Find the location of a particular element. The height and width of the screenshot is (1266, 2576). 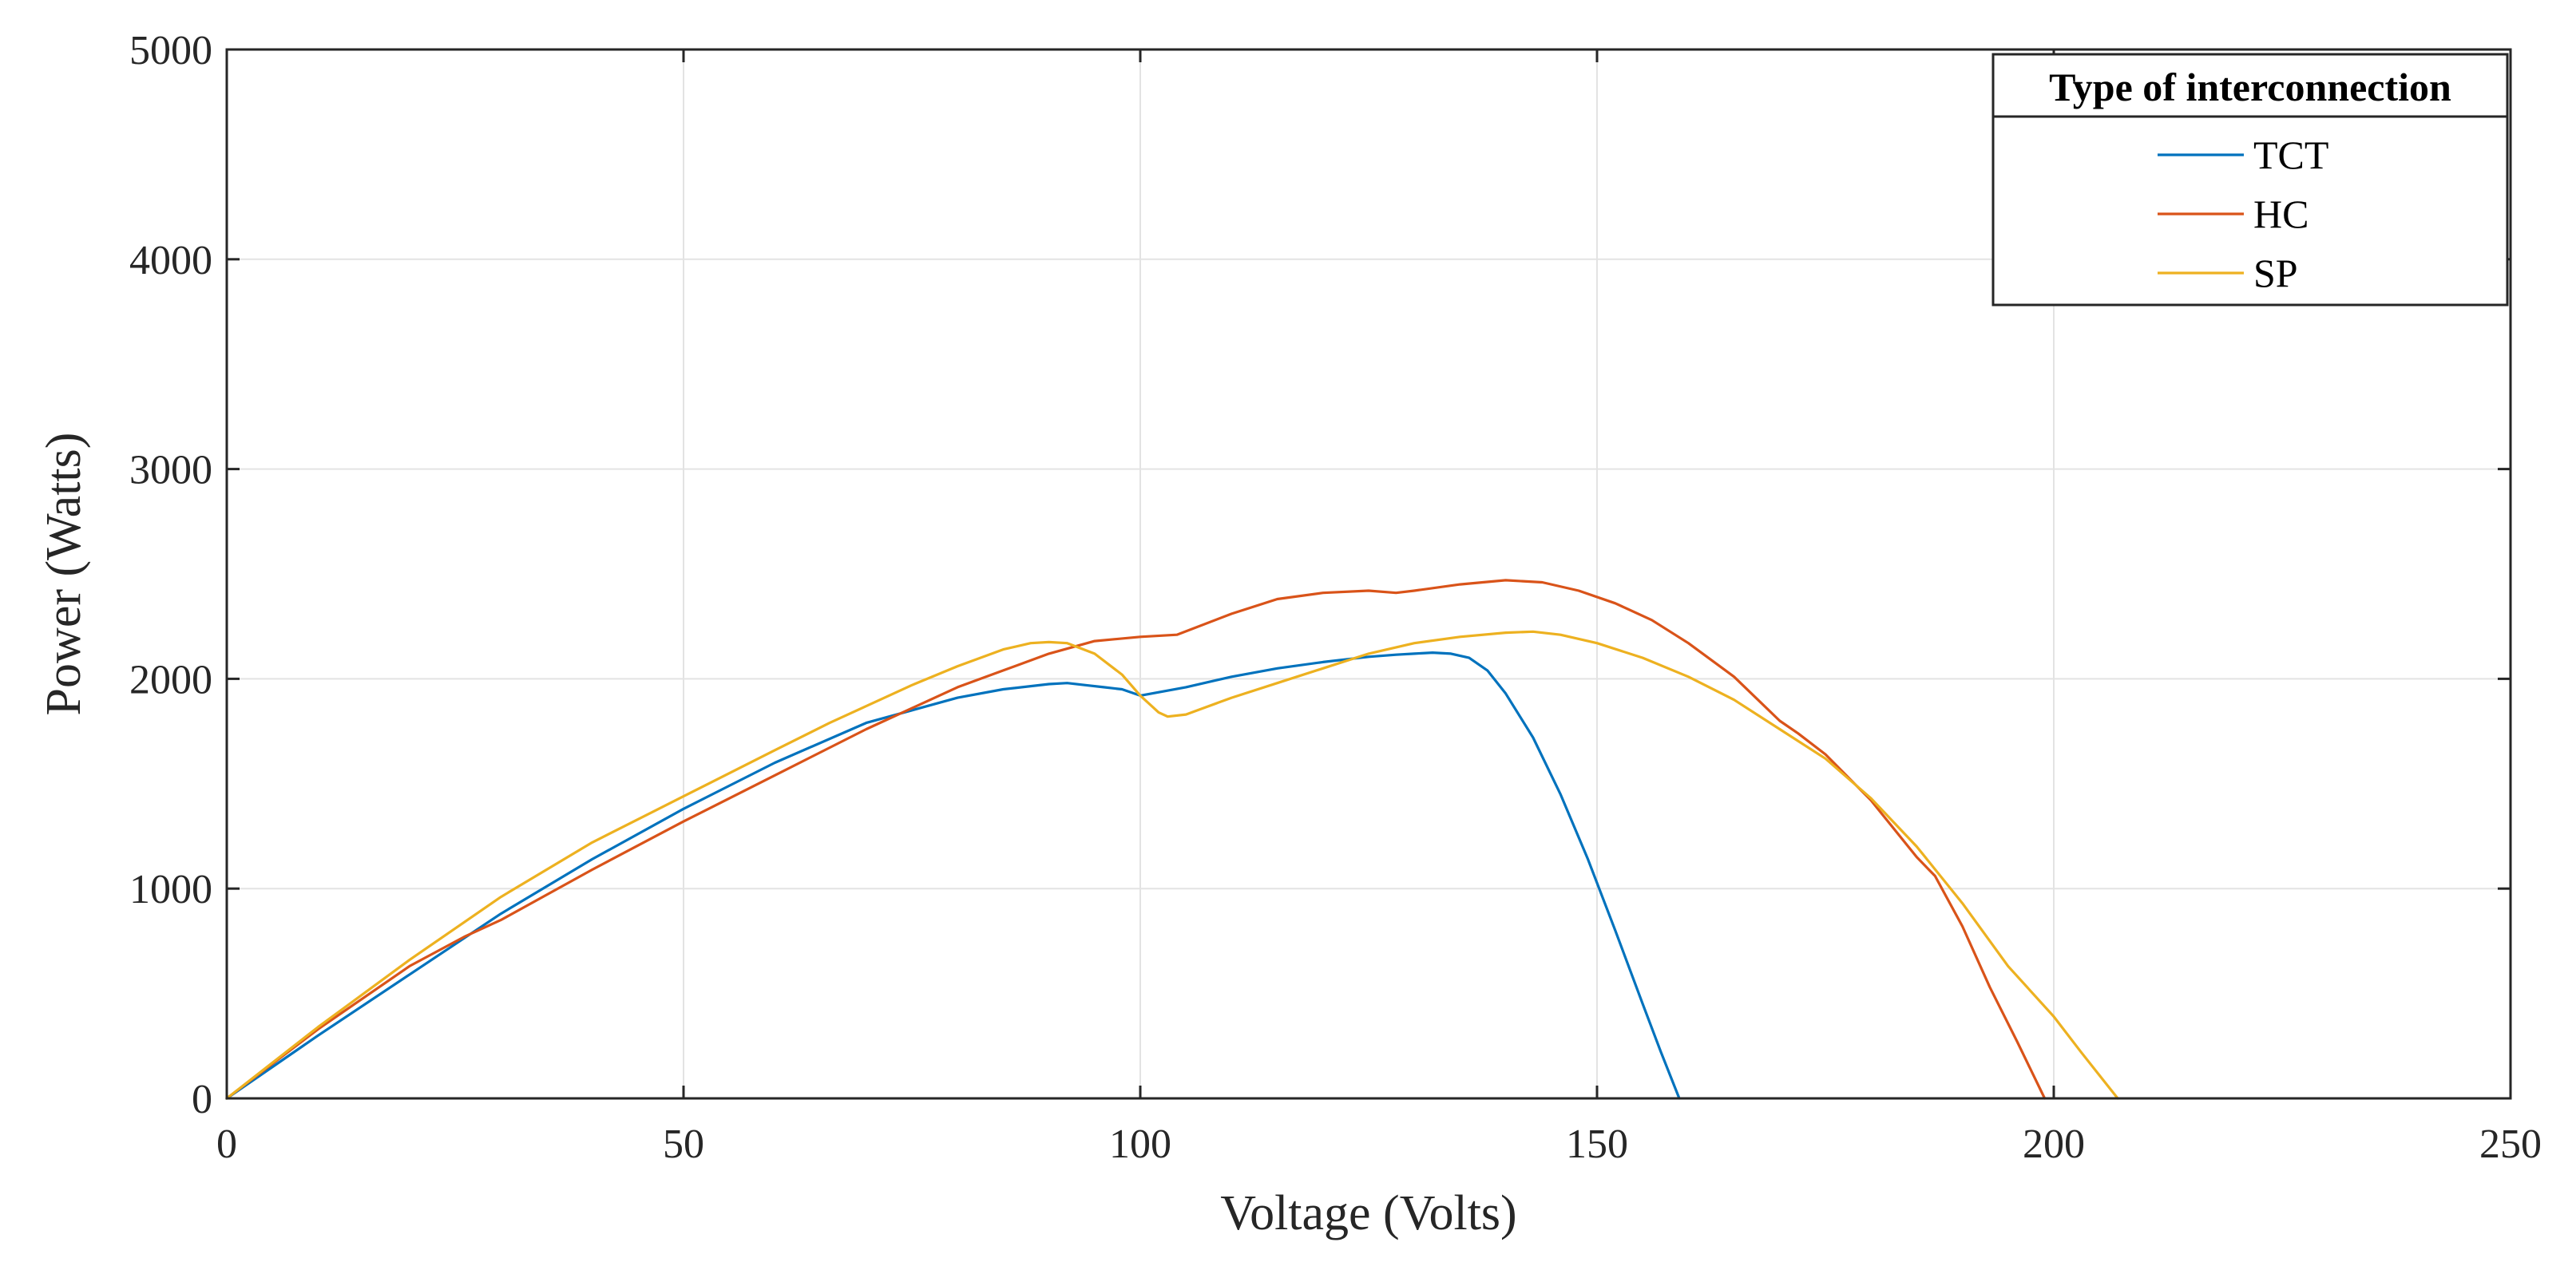

y-tick-label: 3000 is located at coordinates (170, 471).